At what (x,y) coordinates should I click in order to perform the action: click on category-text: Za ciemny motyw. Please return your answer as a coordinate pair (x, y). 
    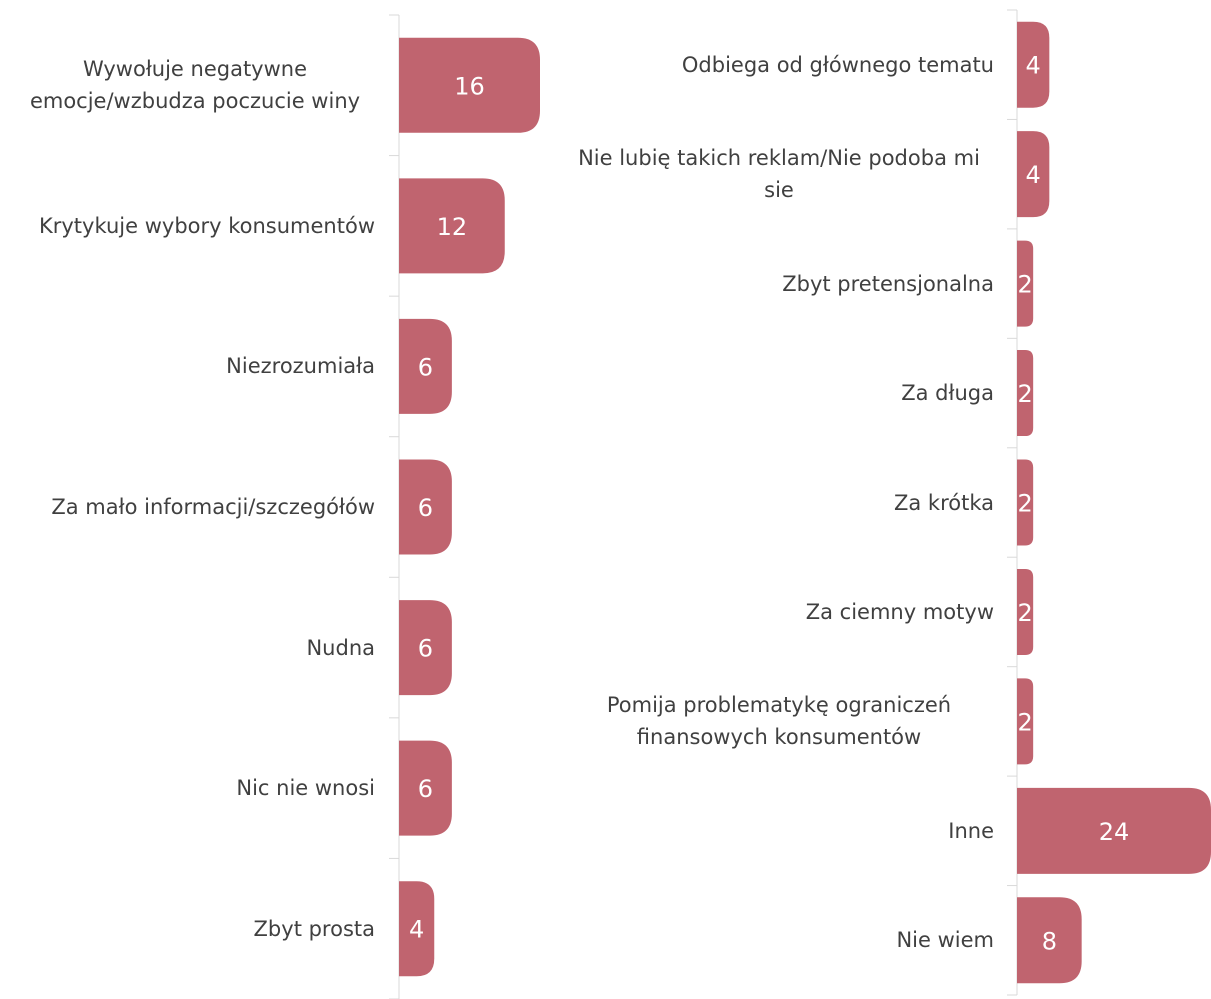
    Looking at the image, I should click on (899, 611).